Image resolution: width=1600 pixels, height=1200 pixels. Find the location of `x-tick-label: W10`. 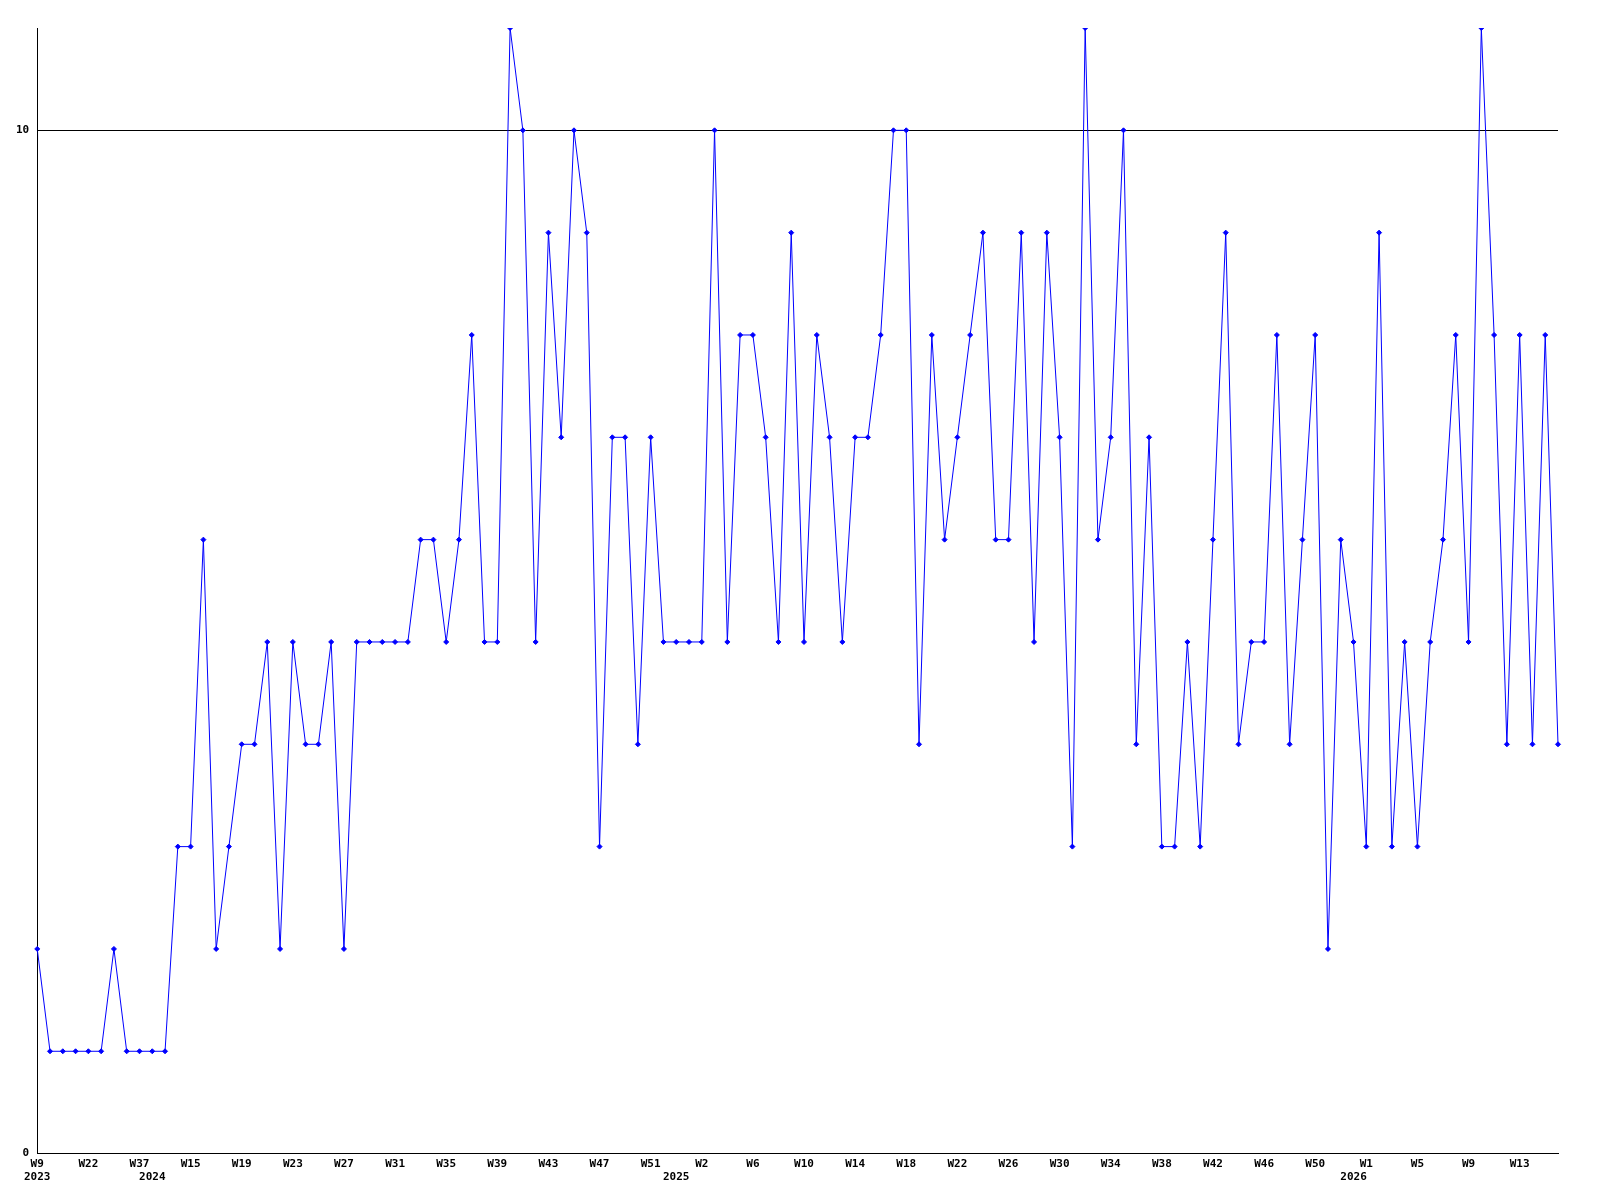

x-tick-label: W10 is located at coordinates (804, 1164).